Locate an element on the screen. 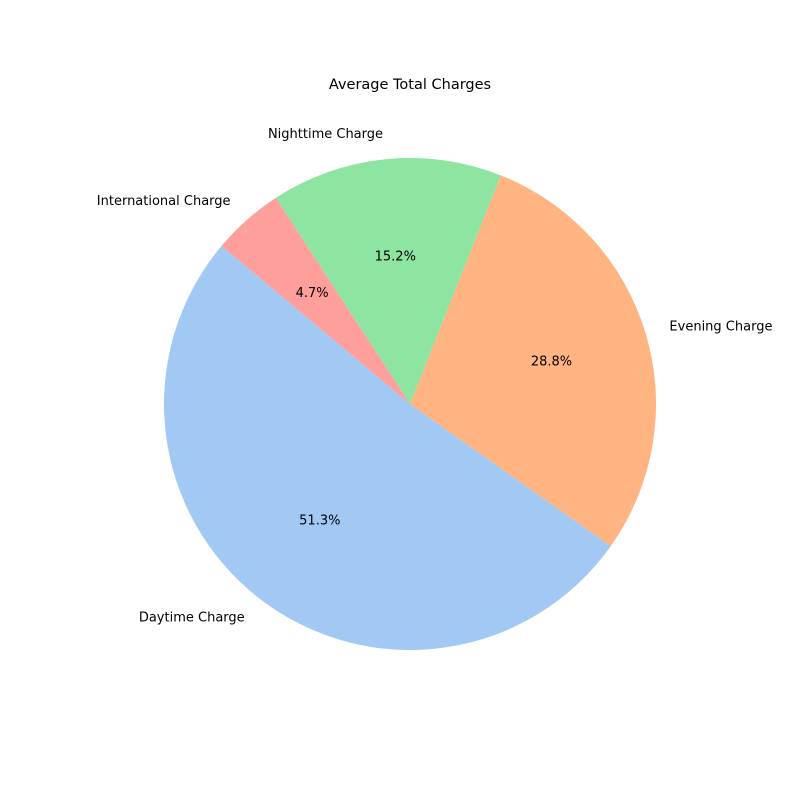 The width and height of the screenshot is (800, 805). pie-slice-international-charge is located at coordinates (315, 300).